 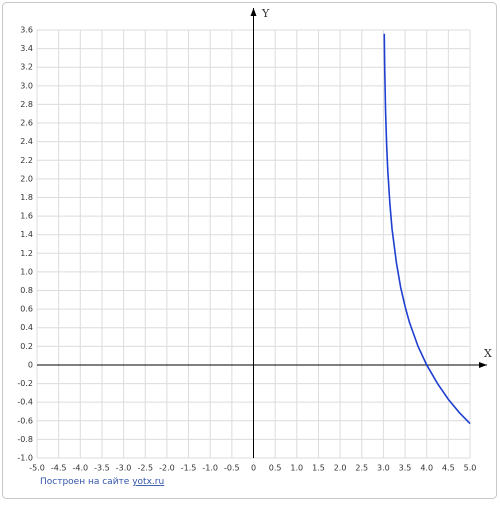 I want to click on y-tick-label: -0.2, so click(x=25, y=383).